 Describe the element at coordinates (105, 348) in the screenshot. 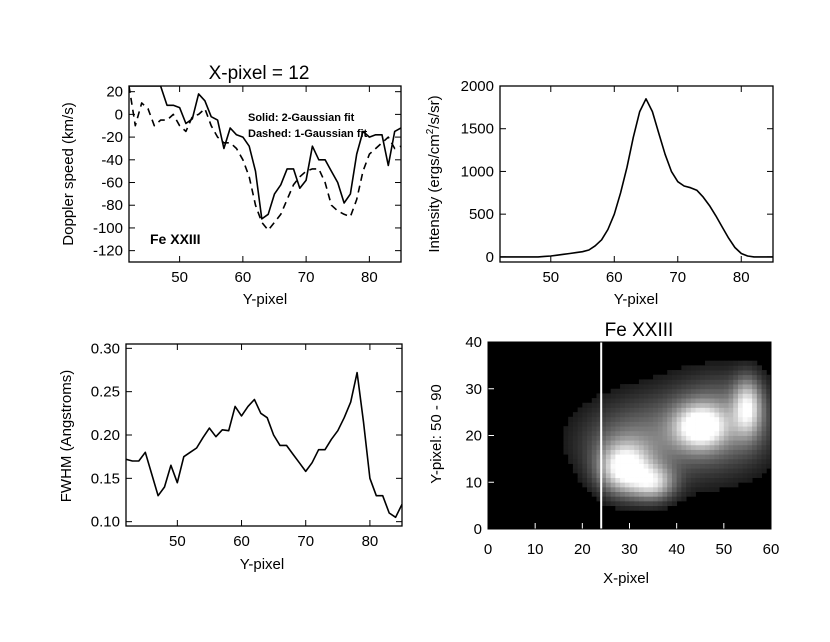

I see `fwhm-ytick-label: 0.30` at that location.